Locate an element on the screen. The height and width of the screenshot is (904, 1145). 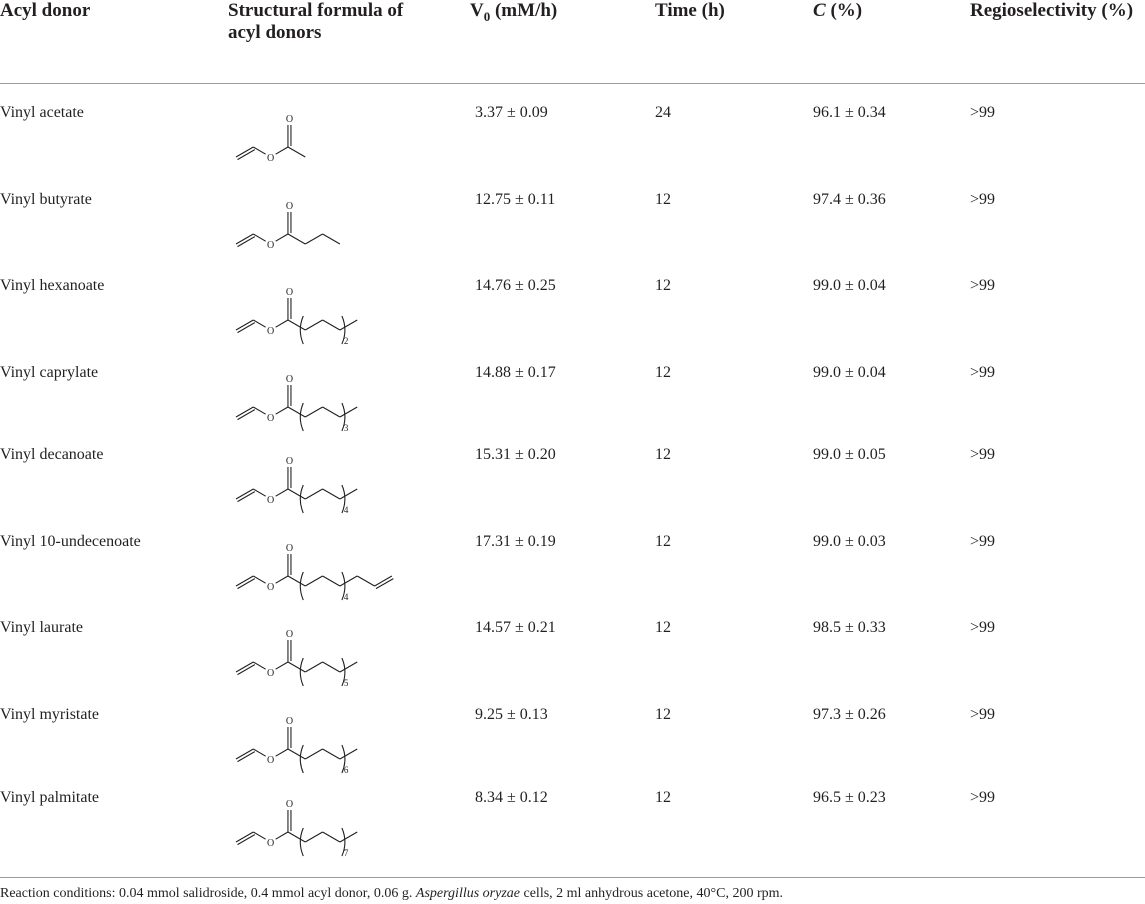
cell-acyl-donor: Vinyl hexanoate is located at coordinates (52, 285).